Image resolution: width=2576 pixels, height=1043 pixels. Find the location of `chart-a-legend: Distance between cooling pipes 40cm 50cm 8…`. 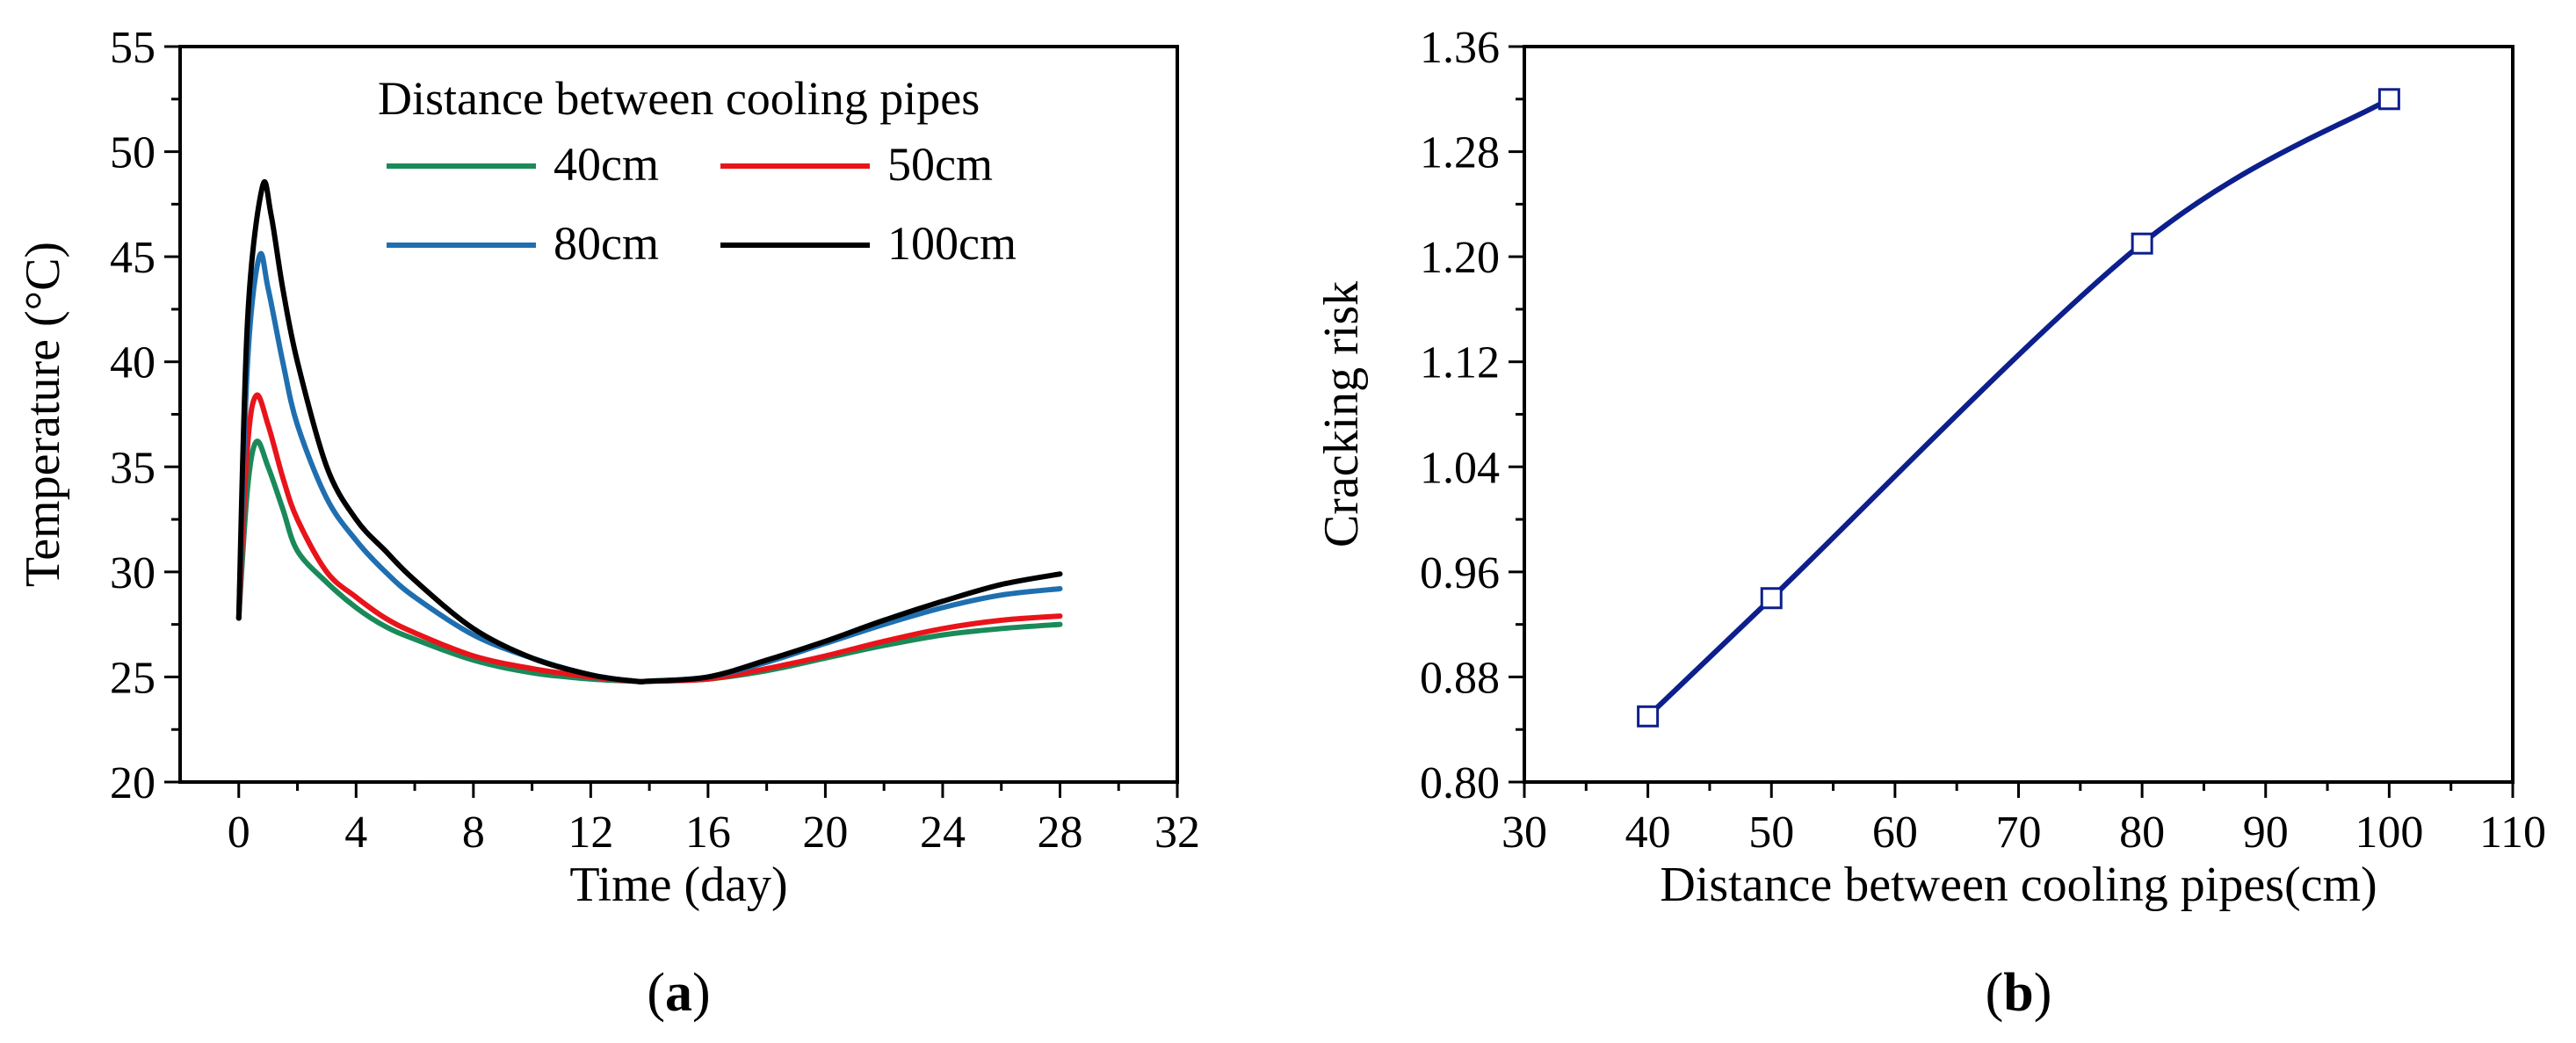

chart-a-legend: Distance between cooling pipes 40cm 50cm 8… is located at coordinates (697, 171).